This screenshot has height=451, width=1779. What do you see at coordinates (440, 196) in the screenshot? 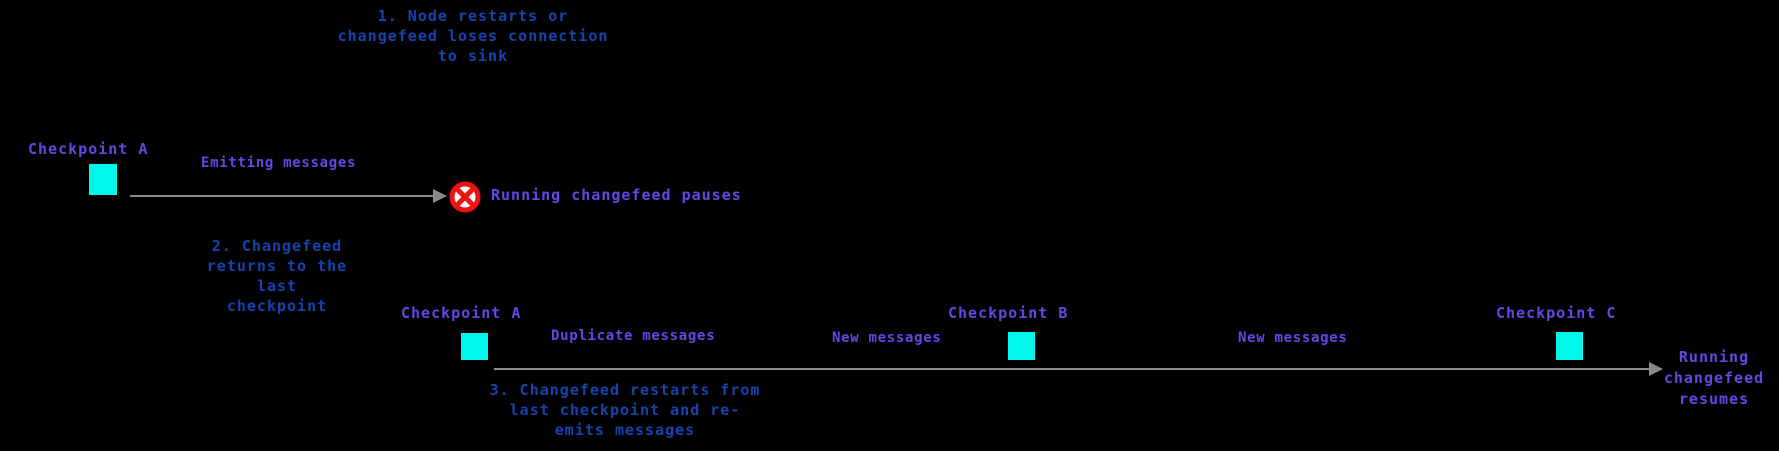
I see `timeline1-arrowhead` at bounding box center [440, 196].